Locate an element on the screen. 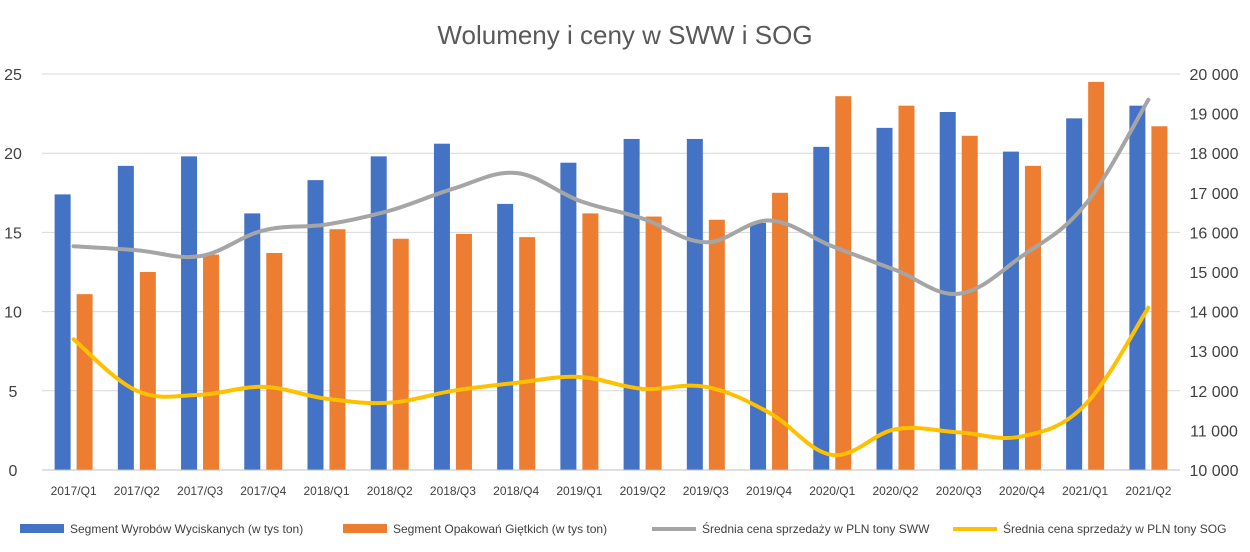 The width and height of the screenshot is (1250, 552). x-tick-label: 2017/Q3 is located at coordinates (200, 491).